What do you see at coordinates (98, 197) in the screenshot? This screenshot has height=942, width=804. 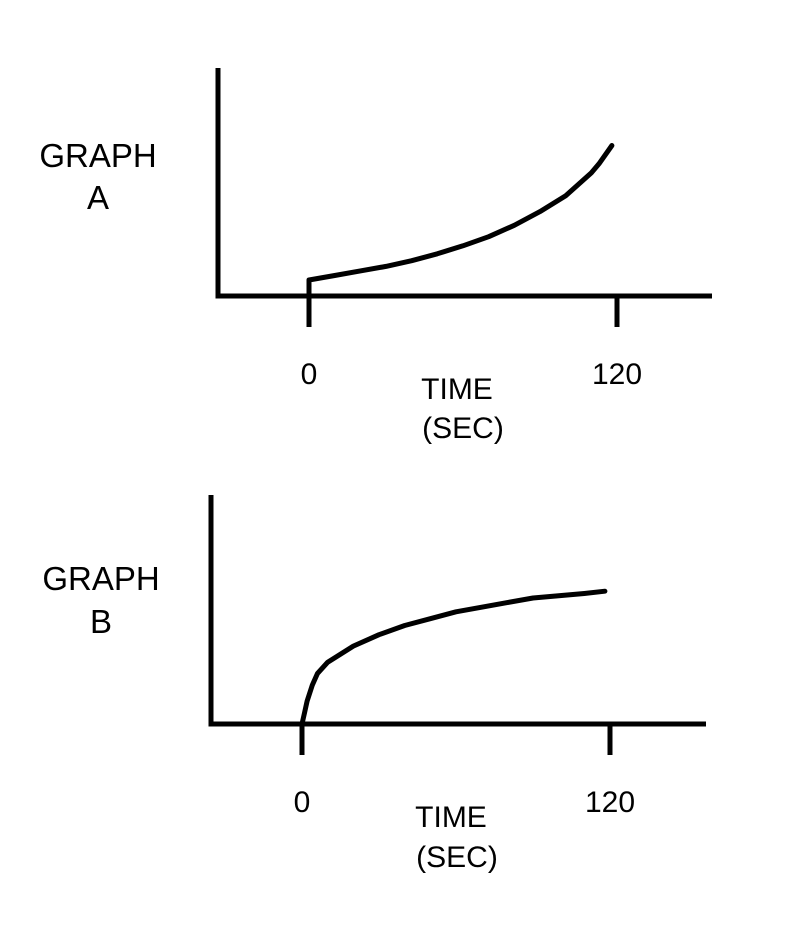 I see `graph-a-title-line-2: A` at bounding box center [98, 197].